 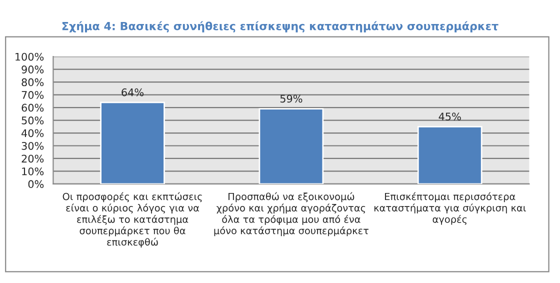 I want to click on x-tick-label: Προσπαθώ να εξοικονομώ χρόνο και χρήμα αγοράζοντας όλα τα τρόφιμα μου από ένα μόνο κατάστημα σουπερμάρκετ, so click(x=291, y=214).